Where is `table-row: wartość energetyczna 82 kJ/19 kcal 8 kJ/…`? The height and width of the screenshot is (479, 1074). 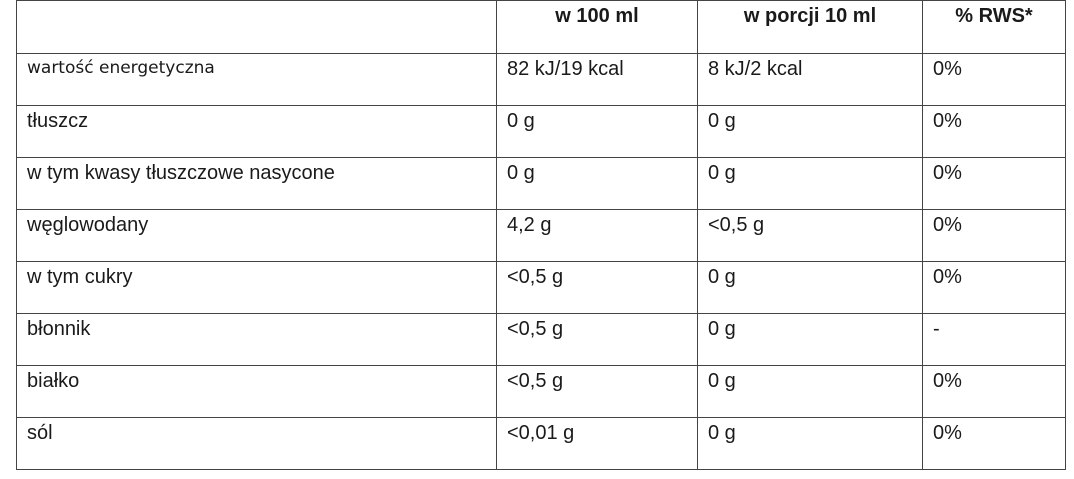
table-row: wartość energetyczna 82 kJ/19 kcal 8 kJ/… is located at coordinates (541, 79).